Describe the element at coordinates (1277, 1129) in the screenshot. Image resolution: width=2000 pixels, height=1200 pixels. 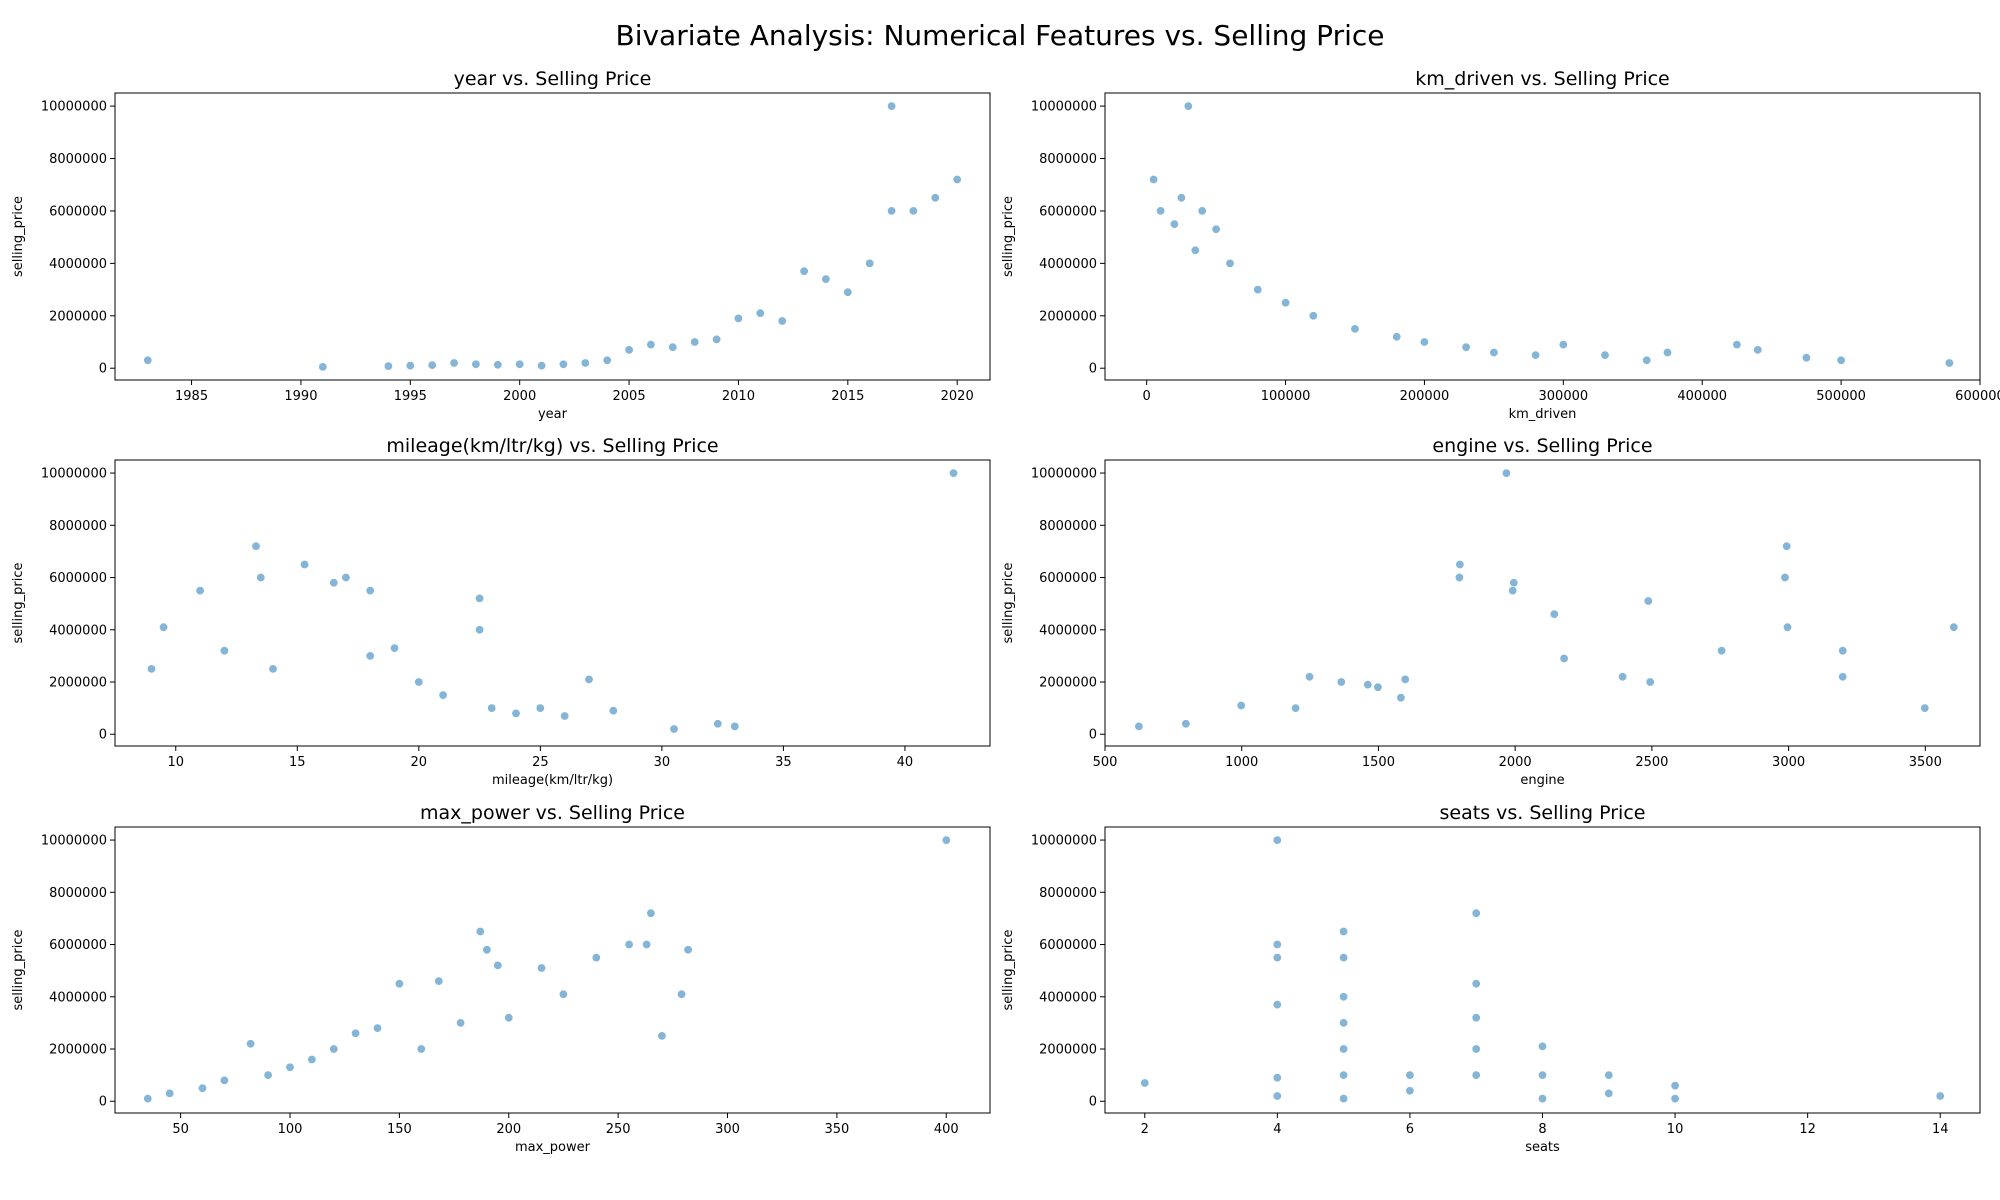
I see `x-tick-label: 4` at that location.